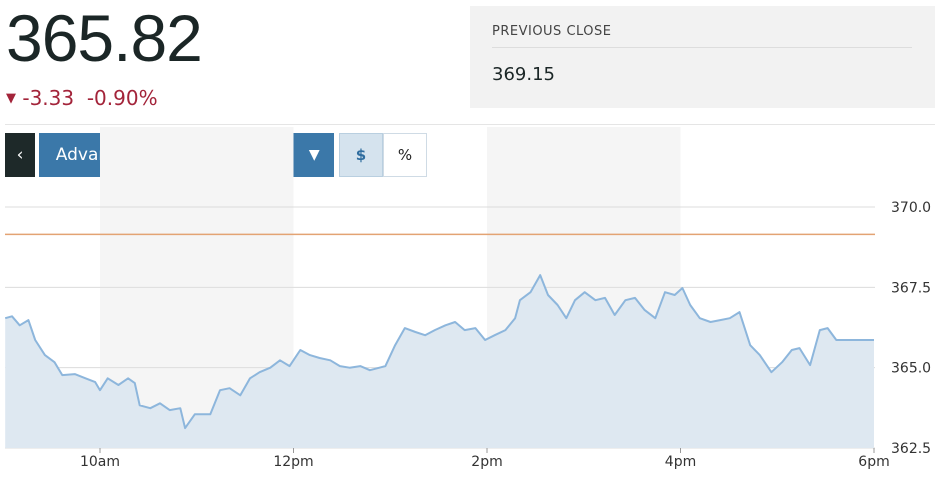 The image size is (945, 479). I want to click on change-row: ▼ -3.33 -0.90%, so click(82, 98).